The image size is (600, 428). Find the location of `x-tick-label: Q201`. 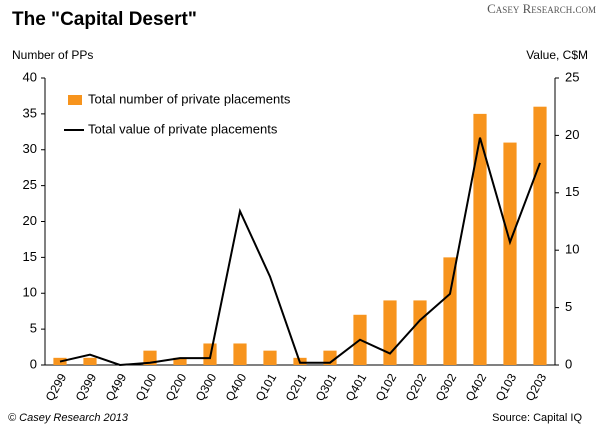

x-tick-label: Q201 is located at coordinates (296, 387).